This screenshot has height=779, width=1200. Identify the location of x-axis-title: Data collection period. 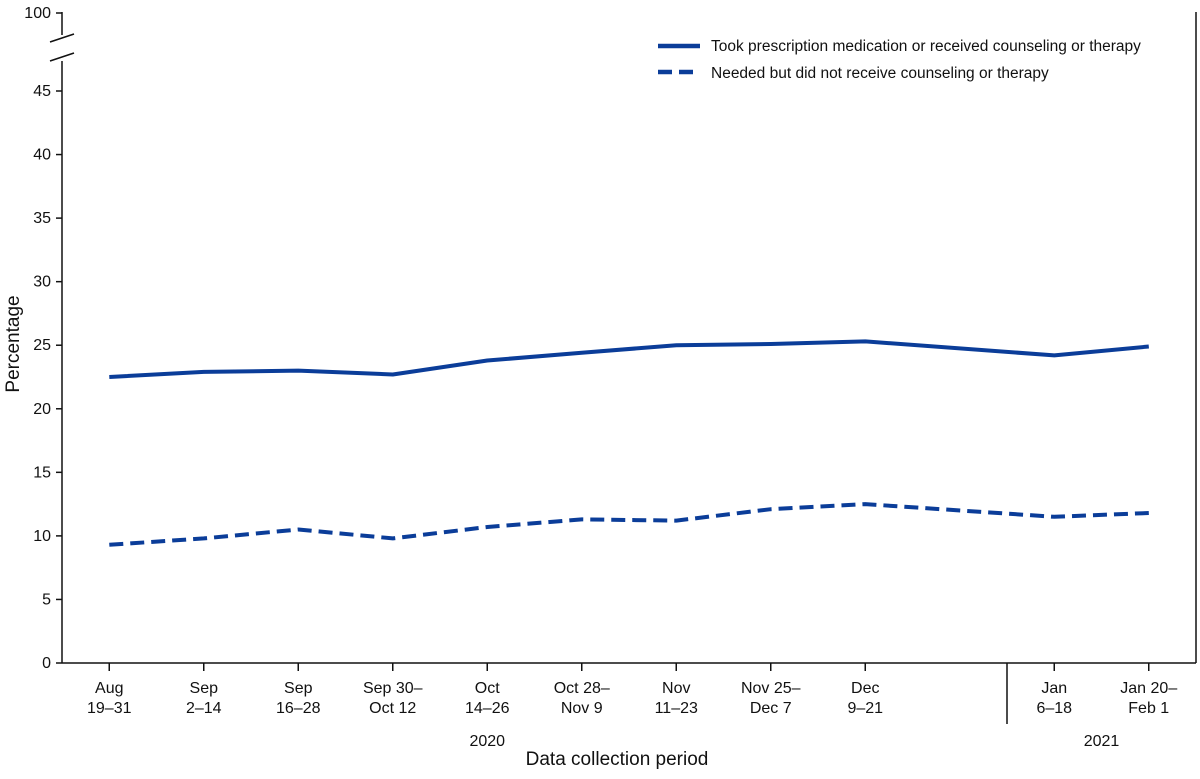
(617, 759).